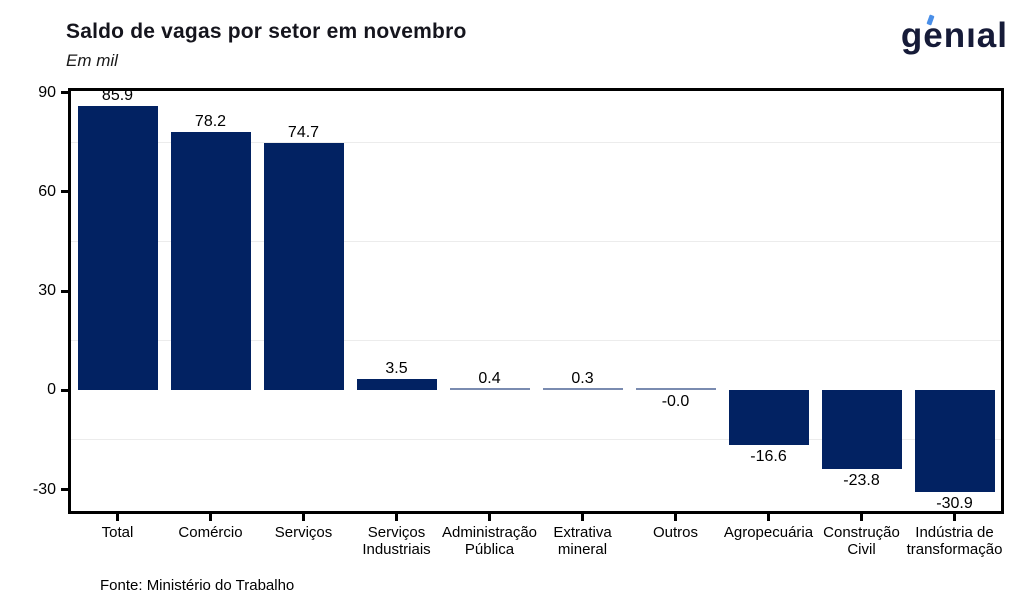 The width and height of the screenshot is (1024, 615). What do you see at coordinates (197, 585) in the screenshot?
I see `source-note: Fonte: Ministério do Trabalho` at bounding box center [197, 585].